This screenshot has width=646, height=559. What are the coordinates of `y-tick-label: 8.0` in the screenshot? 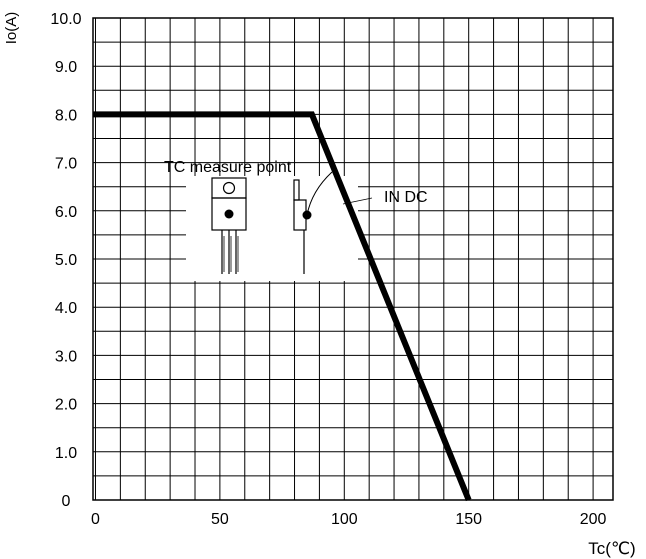 It's located at (66, 115).